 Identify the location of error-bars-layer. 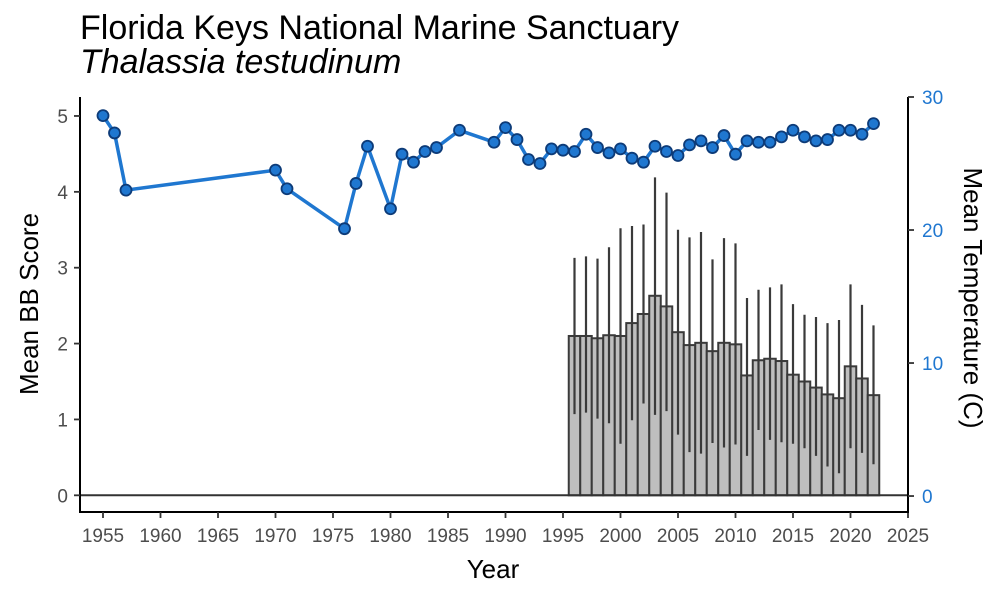
(724, 325).